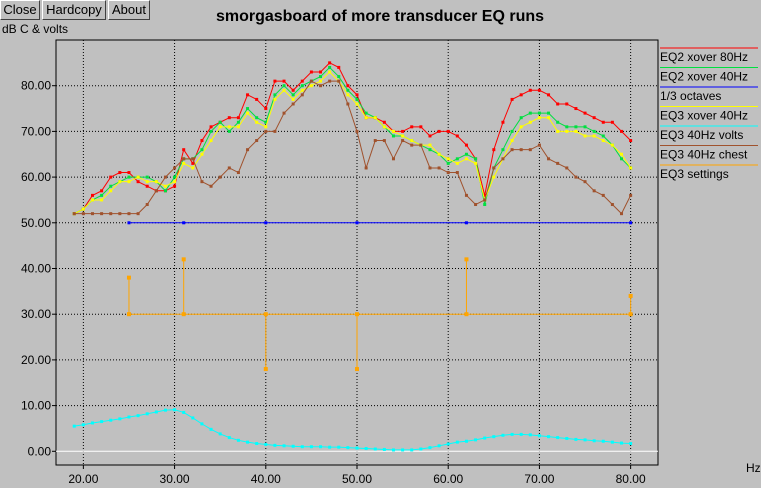 This screenshot has width=761, height=488. I want to click on hardcopy-button: Hardcopy, so click(74, 10).